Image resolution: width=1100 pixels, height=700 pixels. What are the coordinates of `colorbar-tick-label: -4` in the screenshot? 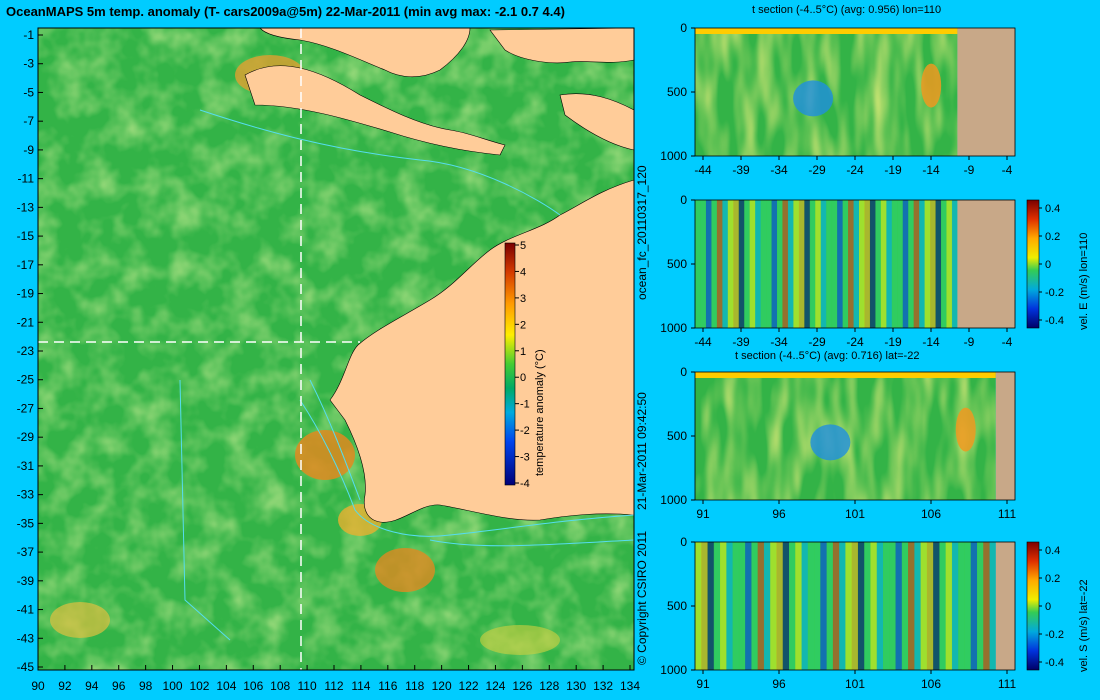 It's located at (525, 484).